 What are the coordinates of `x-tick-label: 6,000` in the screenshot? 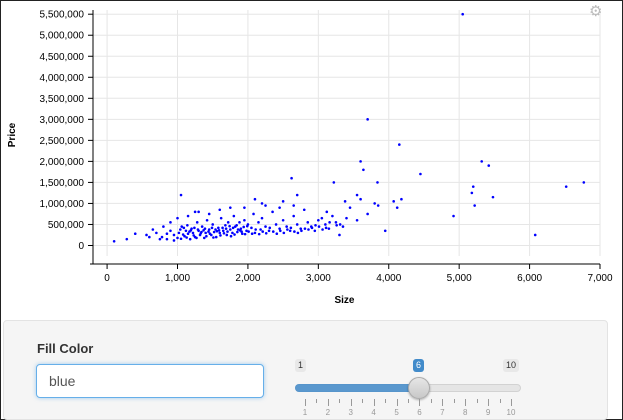 It's located at (529, 278).